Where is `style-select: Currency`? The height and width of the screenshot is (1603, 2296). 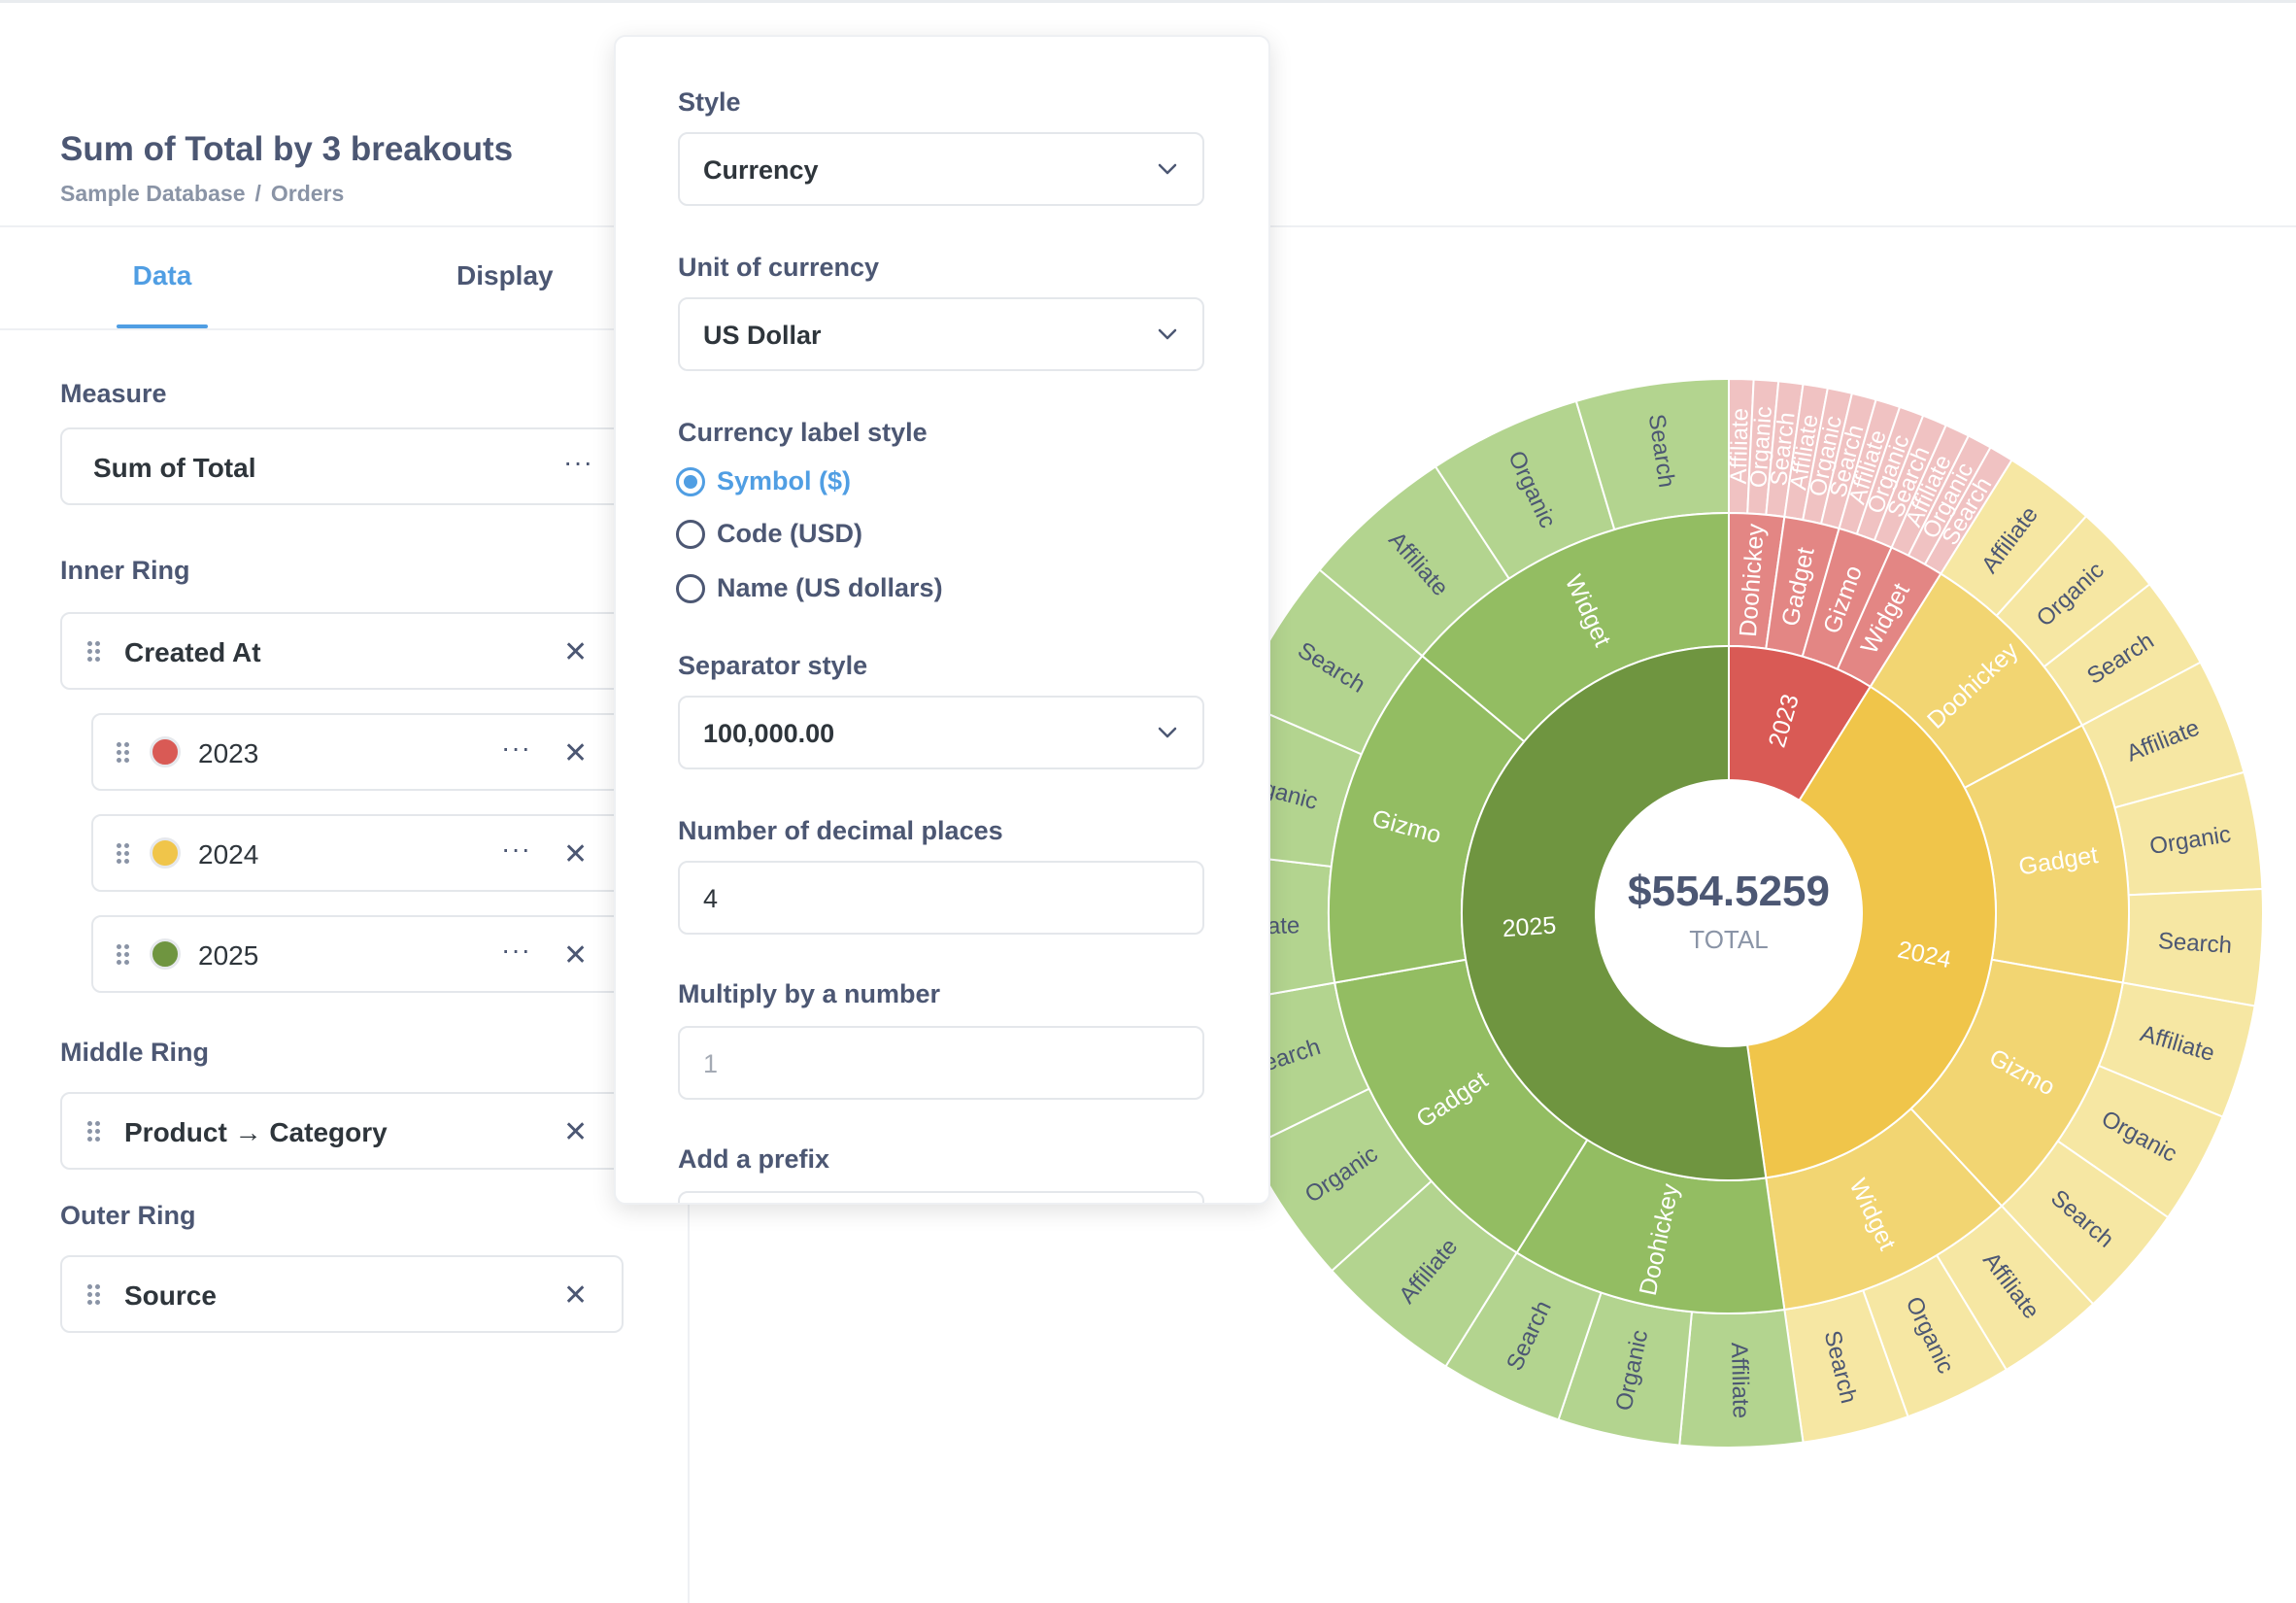 style-select: Currency is located at coordinates (941, 169).